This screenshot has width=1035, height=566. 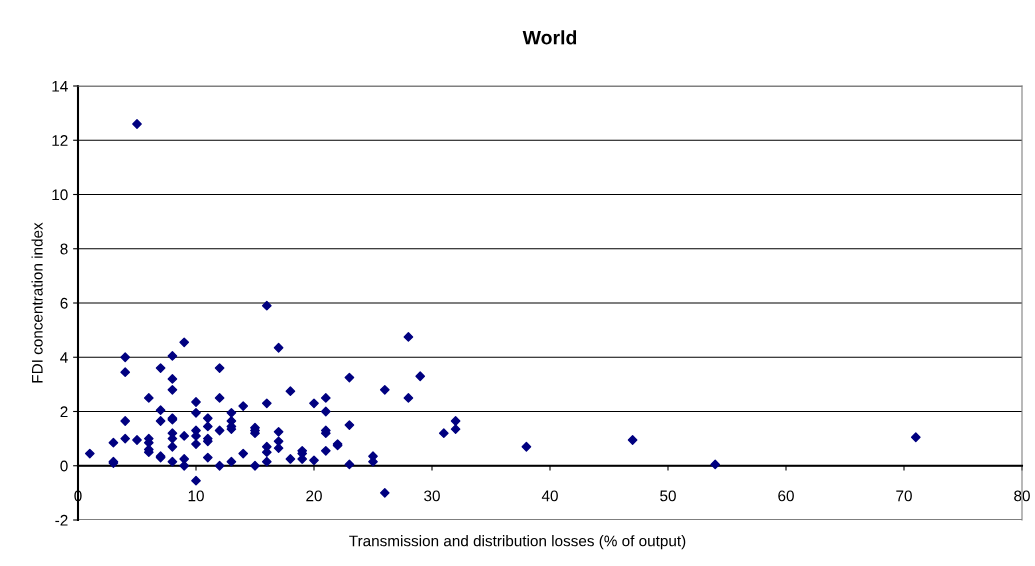 I want to click on y-tick-label: 6, so click(x=64, y=303).